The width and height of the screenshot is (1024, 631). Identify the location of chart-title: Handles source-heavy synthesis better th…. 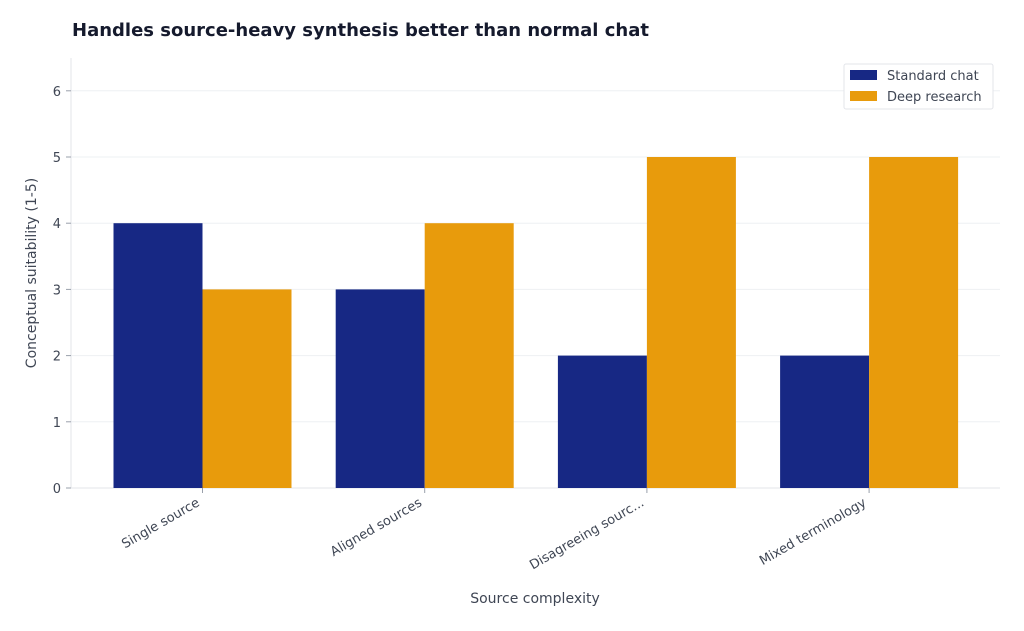
(360, 30).